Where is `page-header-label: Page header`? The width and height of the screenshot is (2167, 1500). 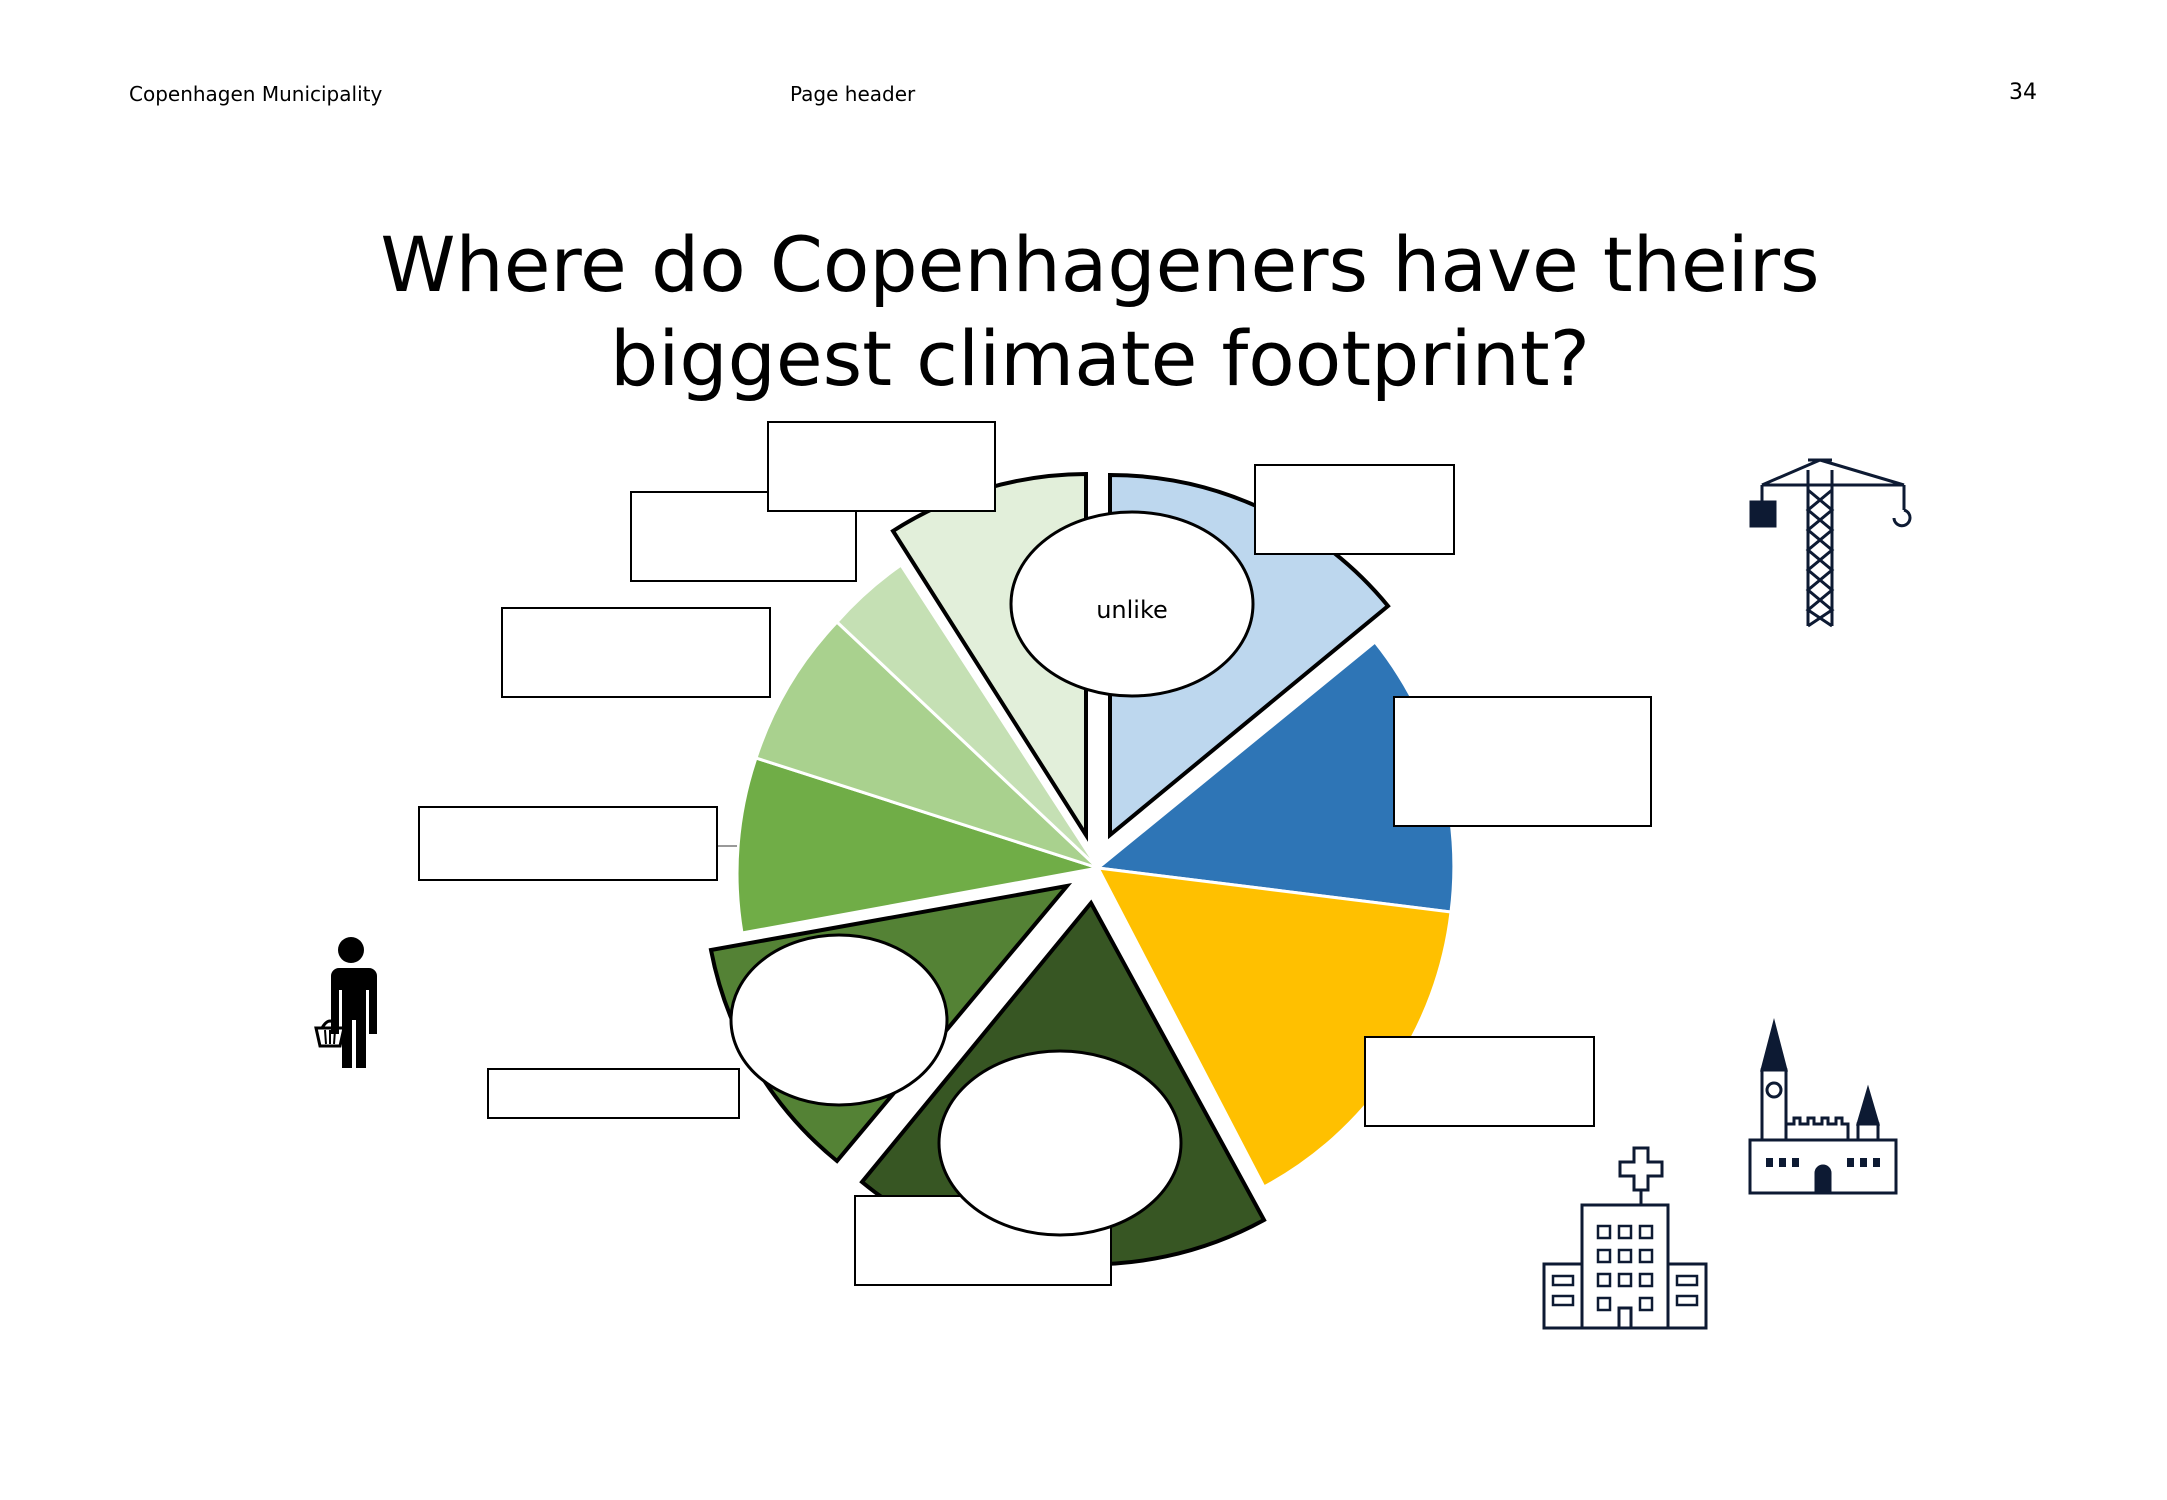
page-header-label: Page header is located at coordinates (853, 94).